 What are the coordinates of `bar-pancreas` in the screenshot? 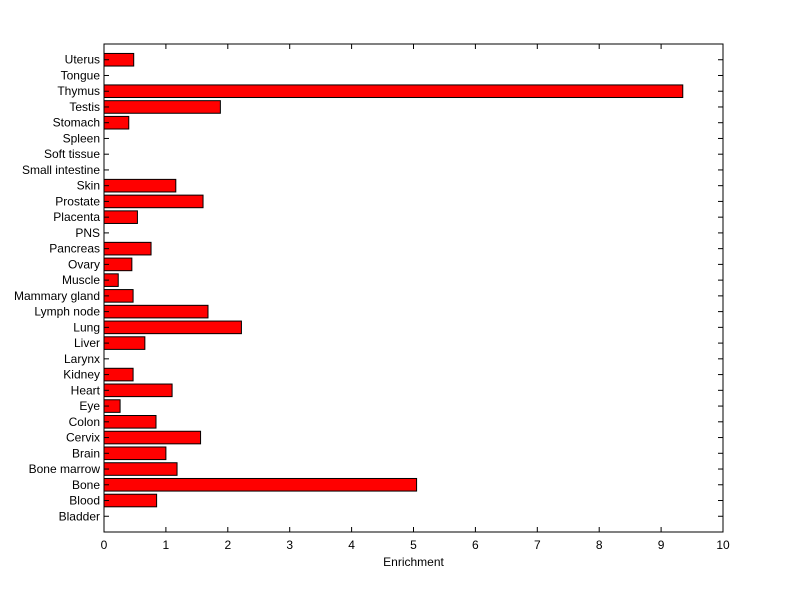 It's located at (127, 248).